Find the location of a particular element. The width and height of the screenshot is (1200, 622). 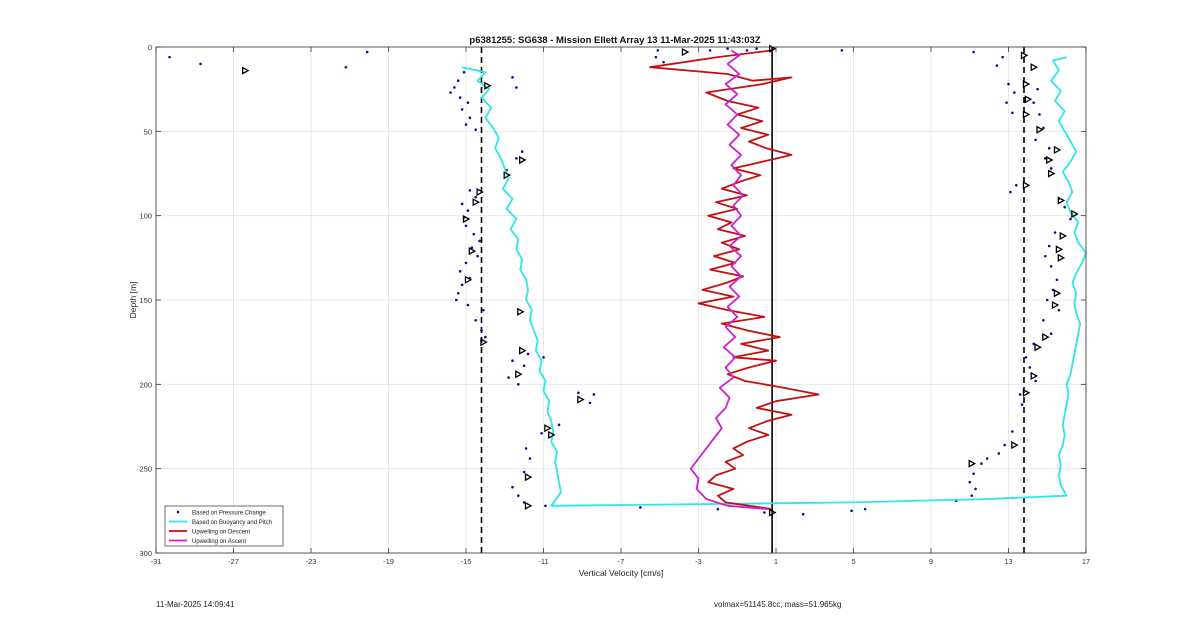

y-tick-label: 250 is located at coordinates (145, 469).